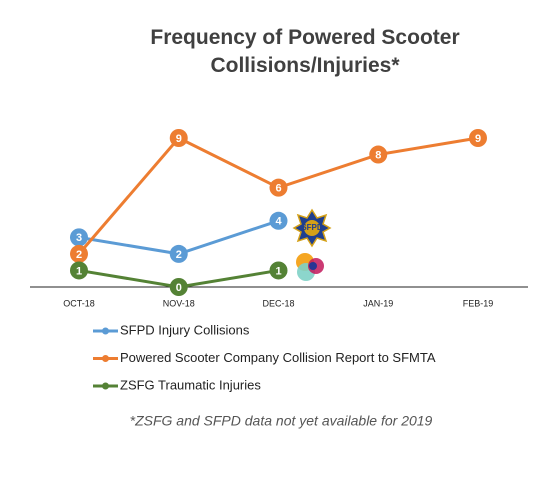 This screenshot has height=500, width=541. Describe the element at coordinates (378, 303) in the screenshot. I see `x-tick-label: JAN-19` at that location.